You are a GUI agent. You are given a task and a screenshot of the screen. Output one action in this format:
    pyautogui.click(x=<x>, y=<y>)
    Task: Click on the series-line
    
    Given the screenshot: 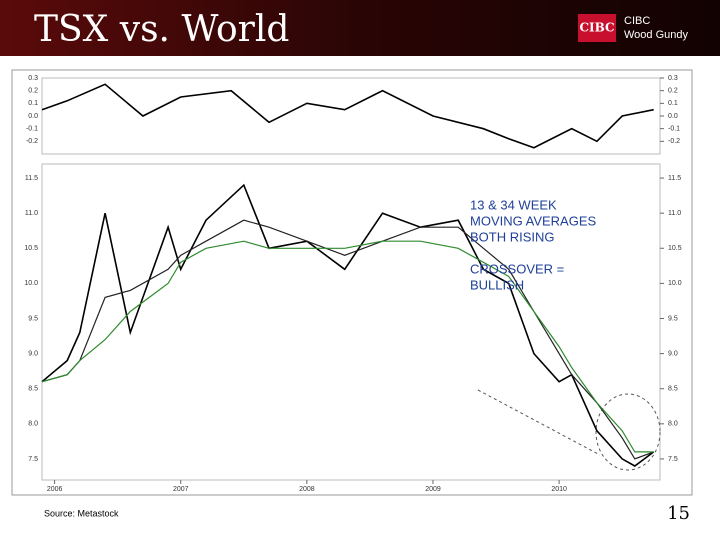 What is the action you would take?
    pyautogui.click(x=347, y=116)
    